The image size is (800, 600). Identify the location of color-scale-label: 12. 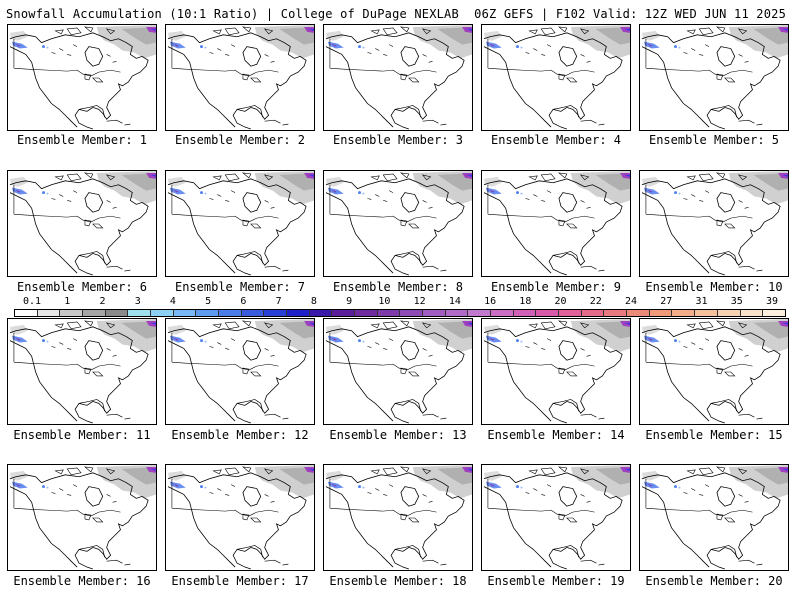
(419, 301).